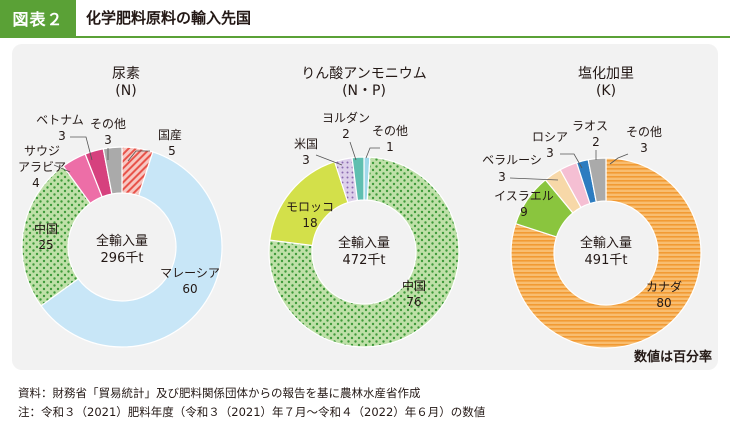 The height and width of the screenshot is (442, 730). What do you see at coordinates (126, 74) in the screenshot?
I see `chart-title-line1: 尿素` at bounding box center [126, 74].